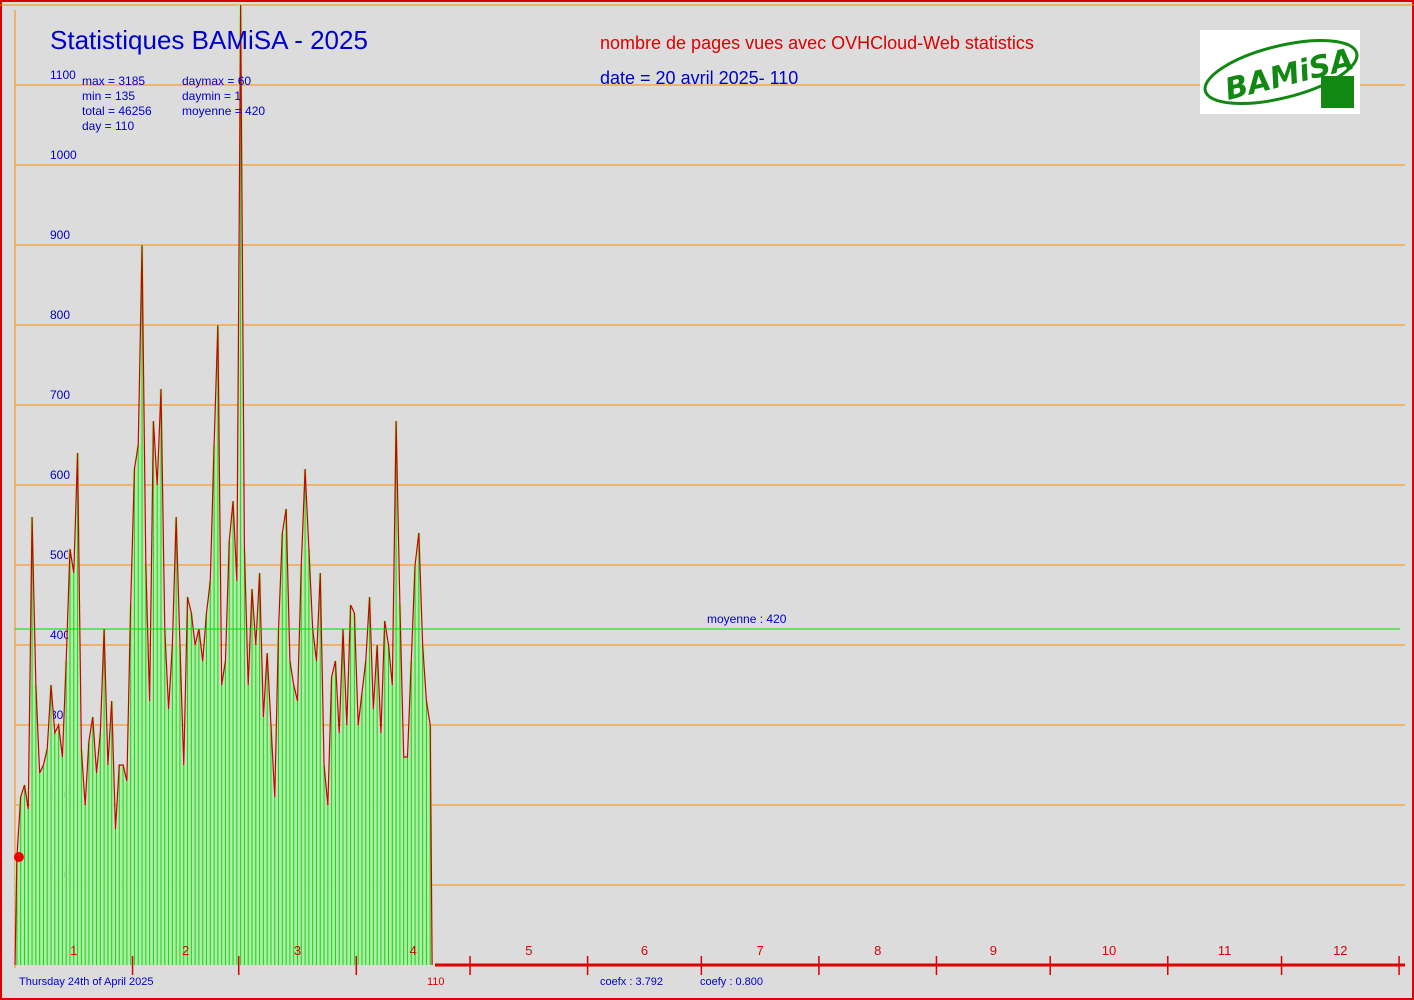 The image size is (1414, 1000). I want to click on month-label: 11, so click(1225, 950).